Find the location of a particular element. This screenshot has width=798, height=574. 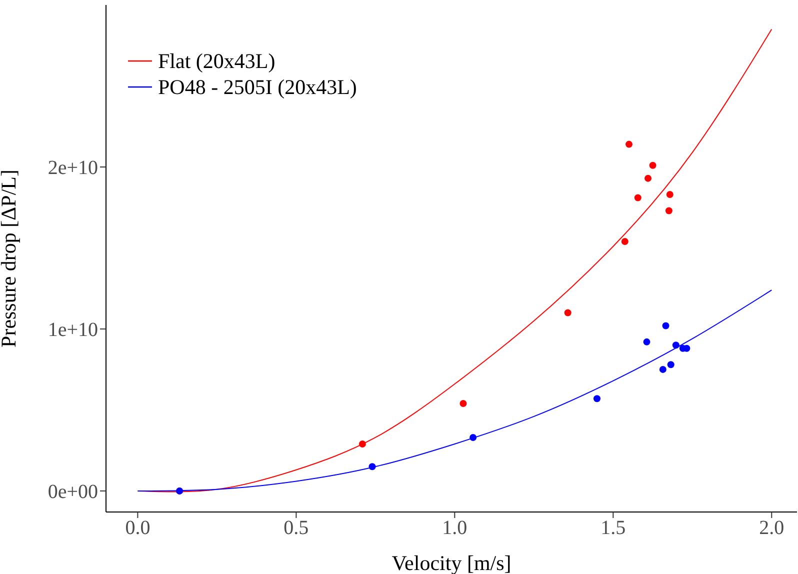

y-tick-label: 0e+00 is located at coordinates (73, 492).